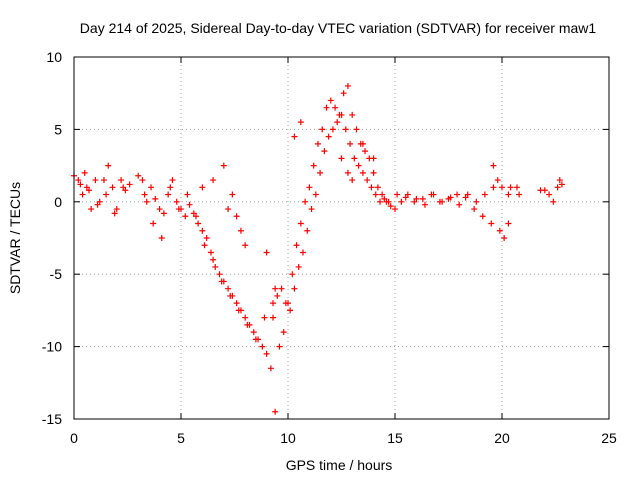 The height and width of the screenshot is (480, 640). Describe the element at coordinates (58, 202) in the screenshot. I see `y-tick-label: 0` at that location.